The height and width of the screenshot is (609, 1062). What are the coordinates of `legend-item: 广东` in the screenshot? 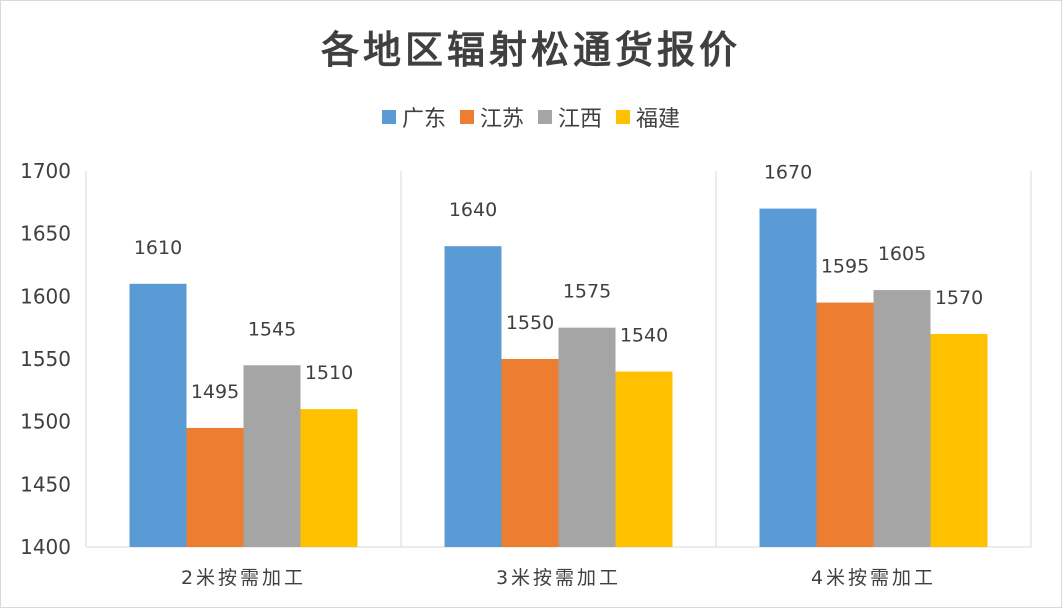 It's located at (413, 117).